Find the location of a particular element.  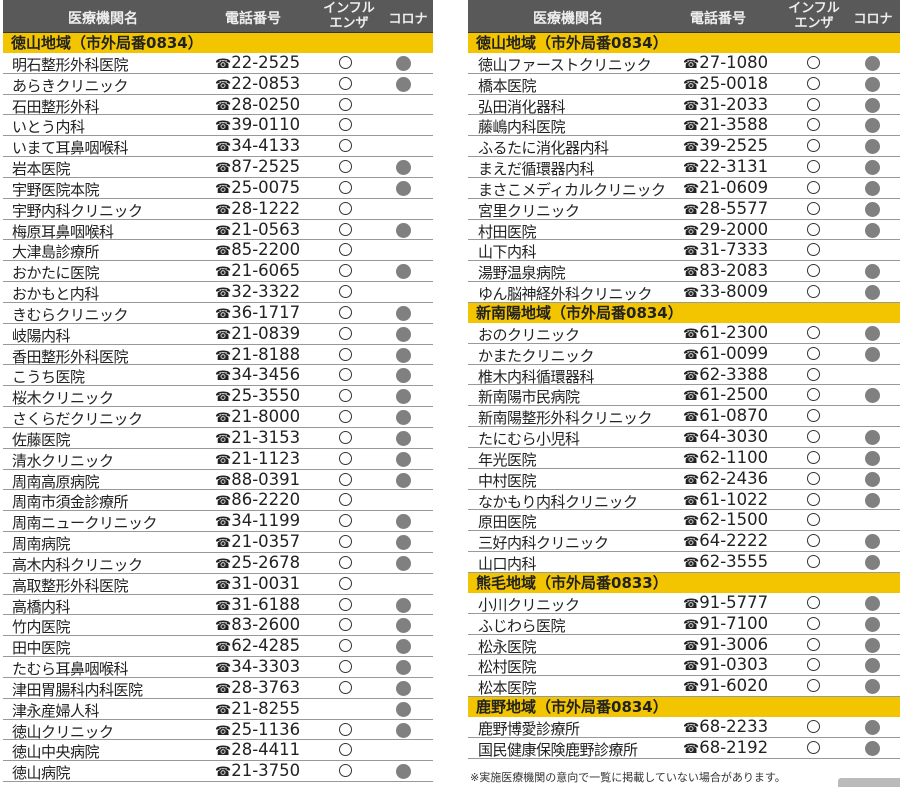

phone-number: ☎62-3555 is located at coordinates (725, 561).